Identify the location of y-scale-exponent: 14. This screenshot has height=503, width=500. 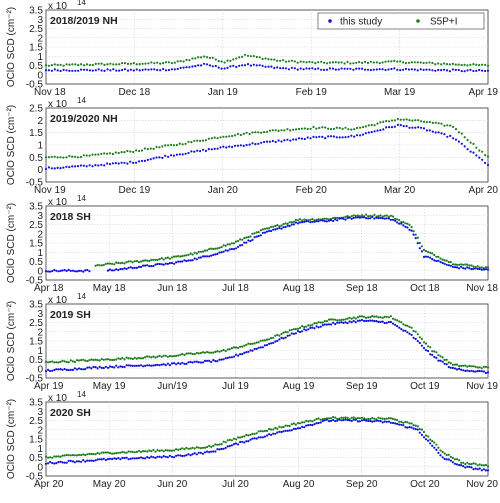
(81, 296).